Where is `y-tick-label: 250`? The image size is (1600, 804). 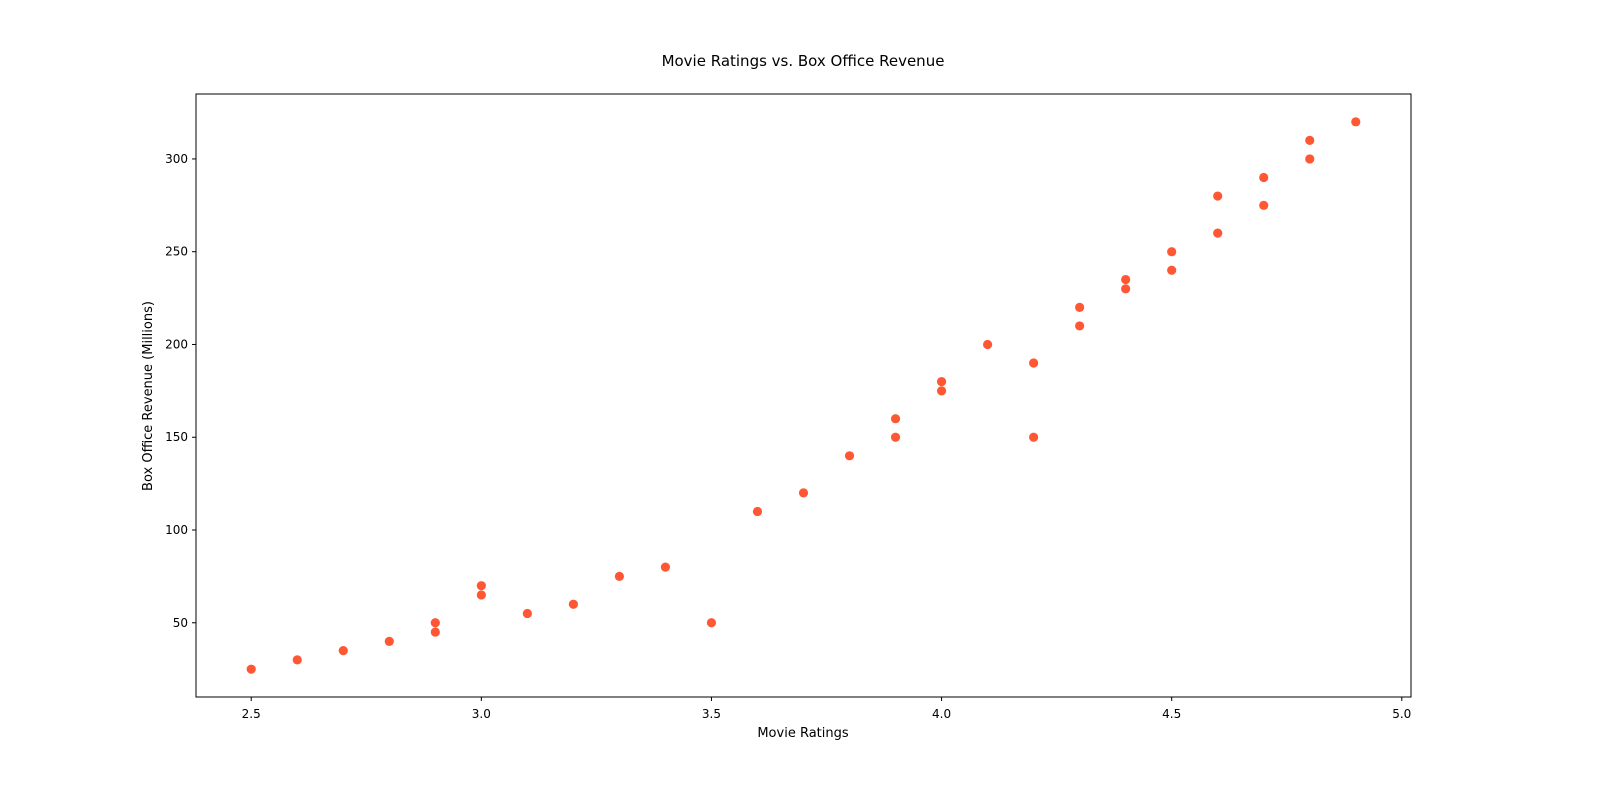 y-tick-label: 250 is located at coordinates (176, 252).